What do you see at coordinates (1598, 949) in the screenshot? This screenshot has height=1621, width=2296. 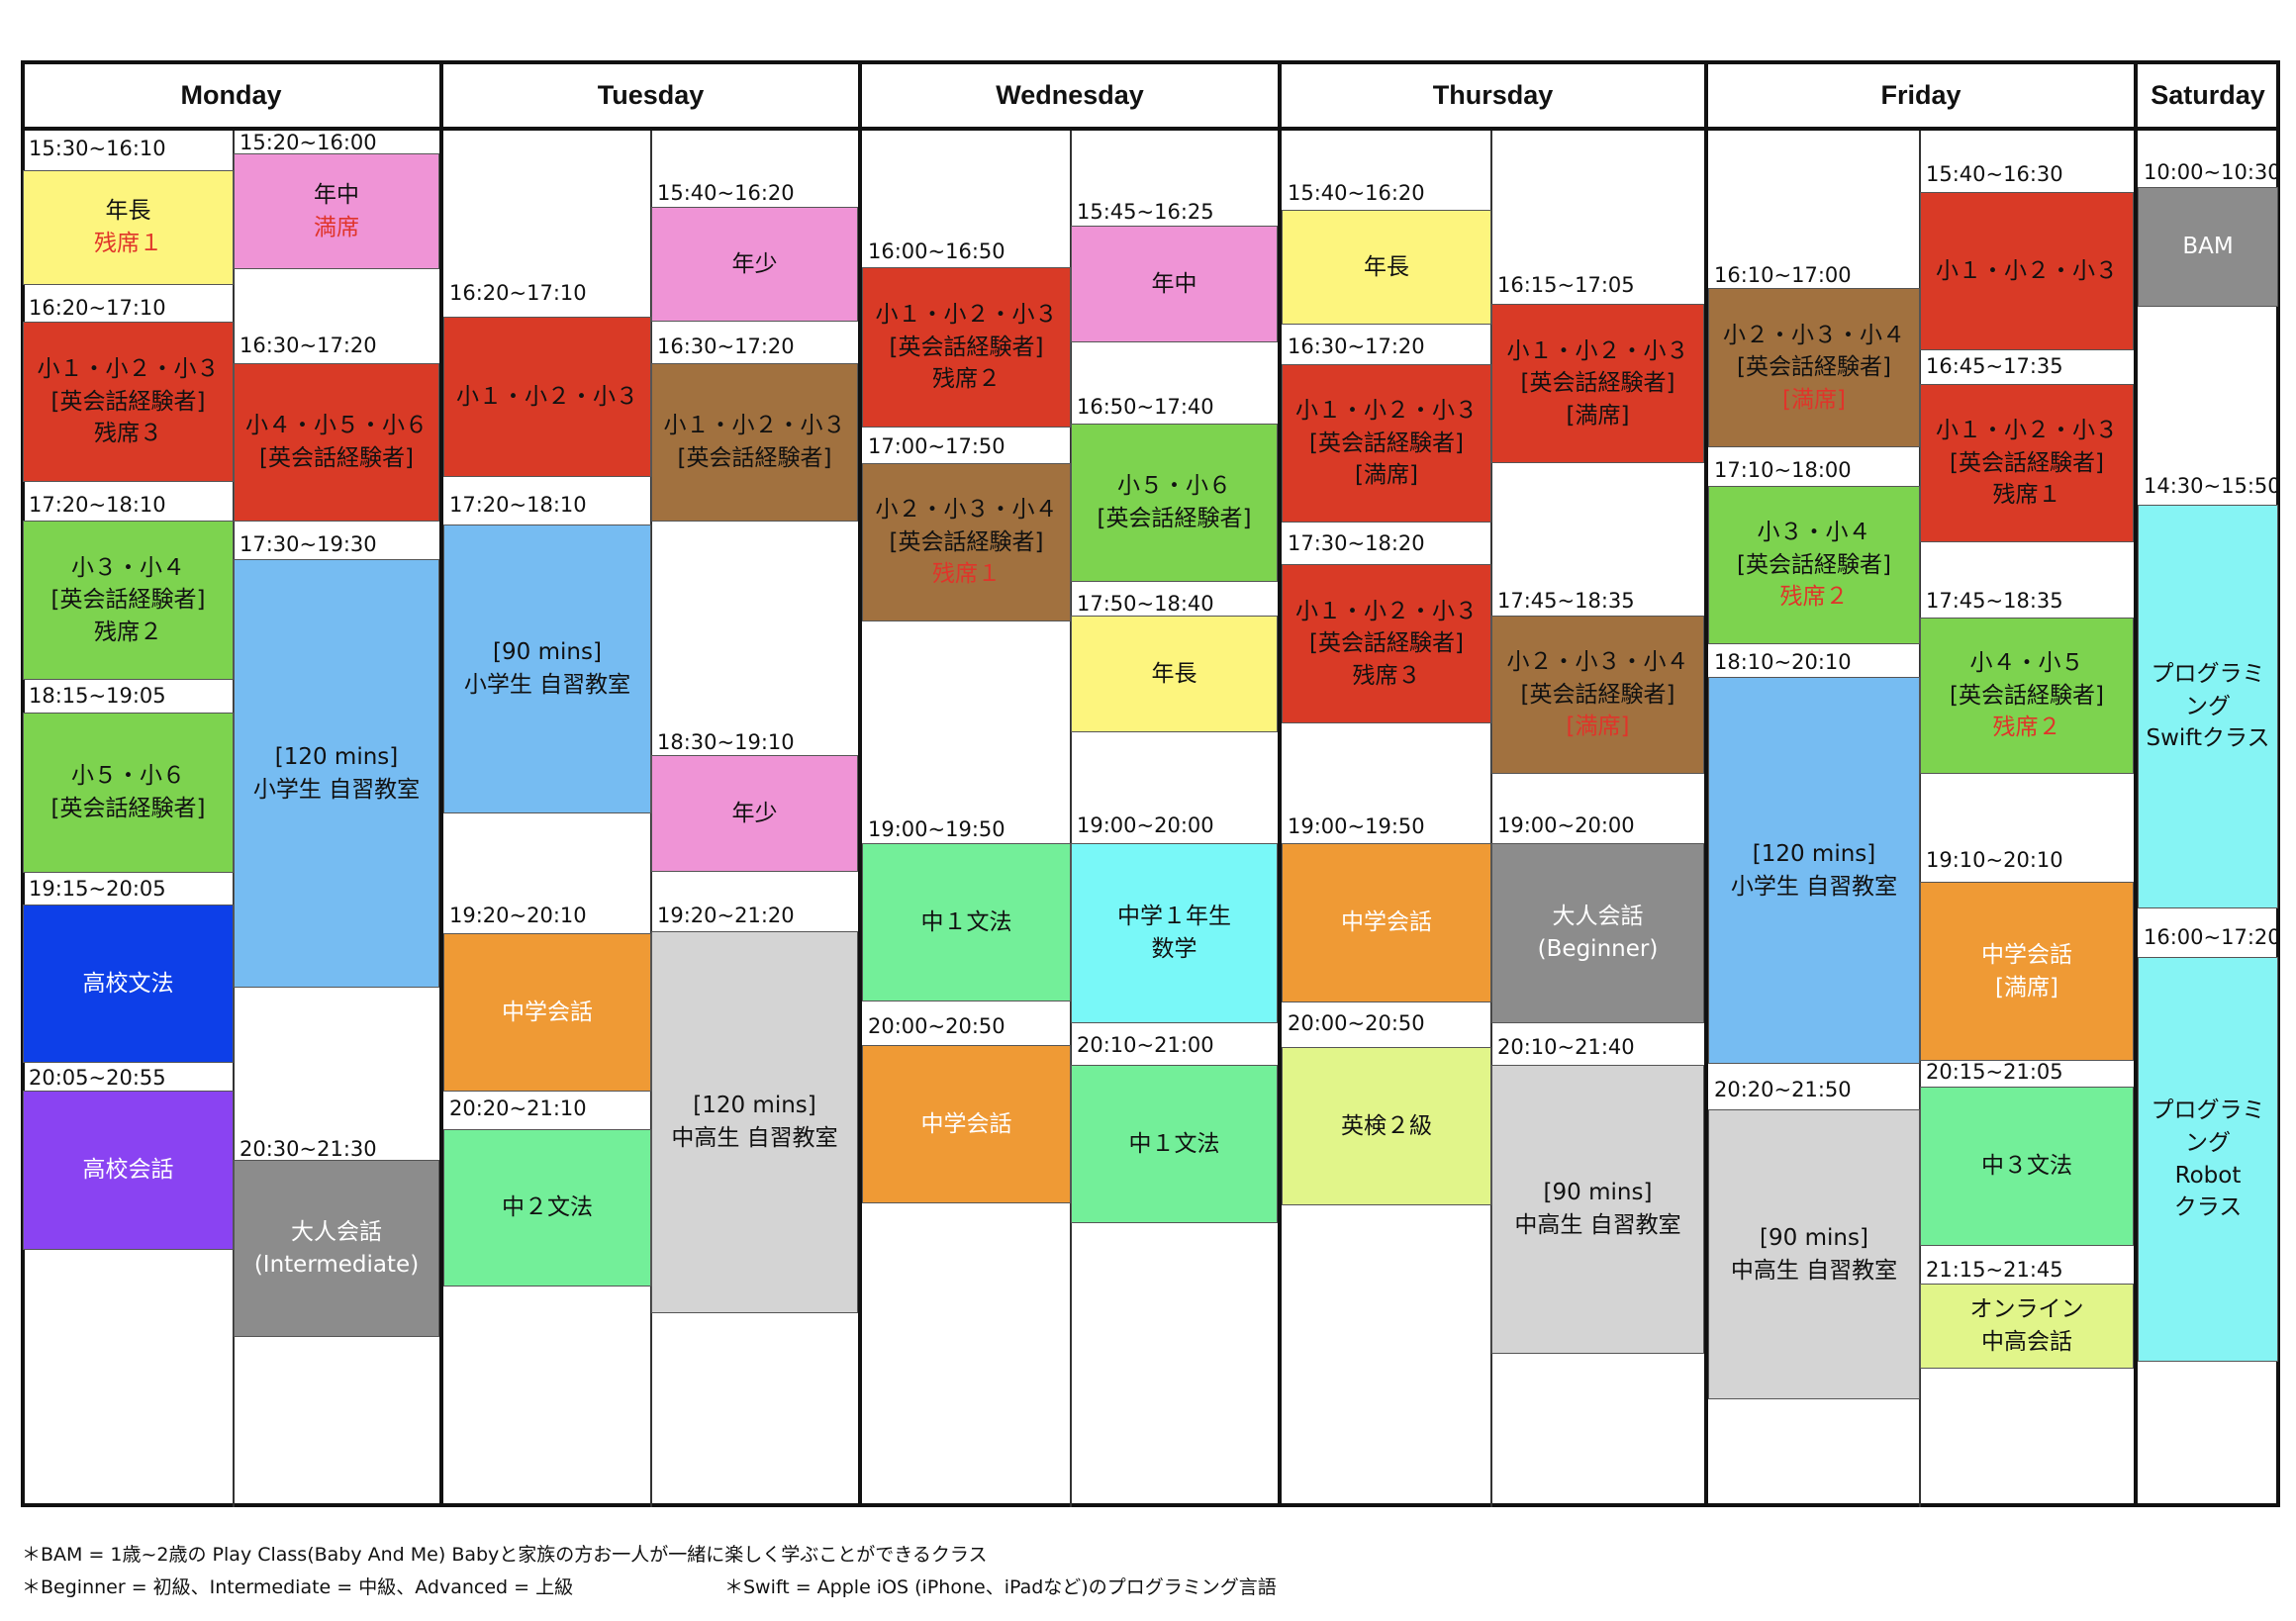 I see `class-label: (Beginner)` at bounding box center [1598, 949].